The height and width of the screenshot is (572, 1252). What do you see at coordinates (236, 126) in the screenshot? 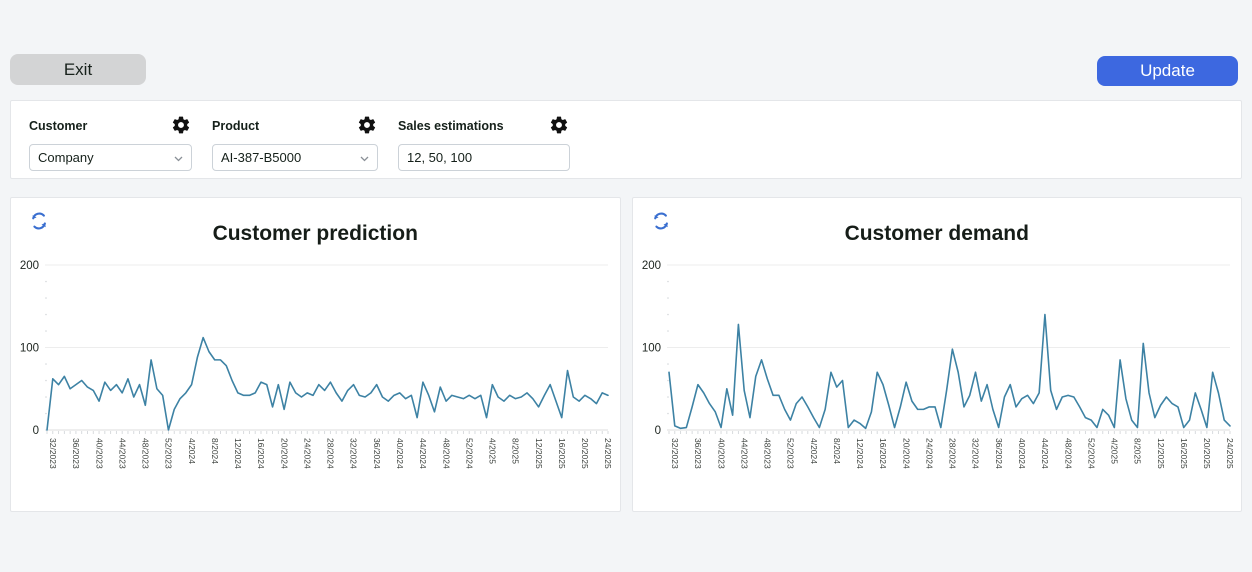
I see `product-label: Product` at bounding box center [236, 126].